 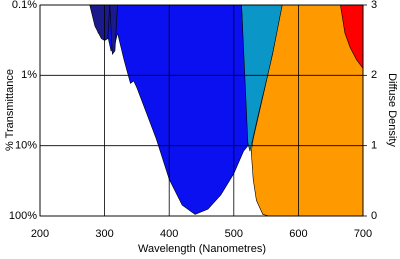 I want to click on x-tick-label: 600, so click(x=298, y=234).